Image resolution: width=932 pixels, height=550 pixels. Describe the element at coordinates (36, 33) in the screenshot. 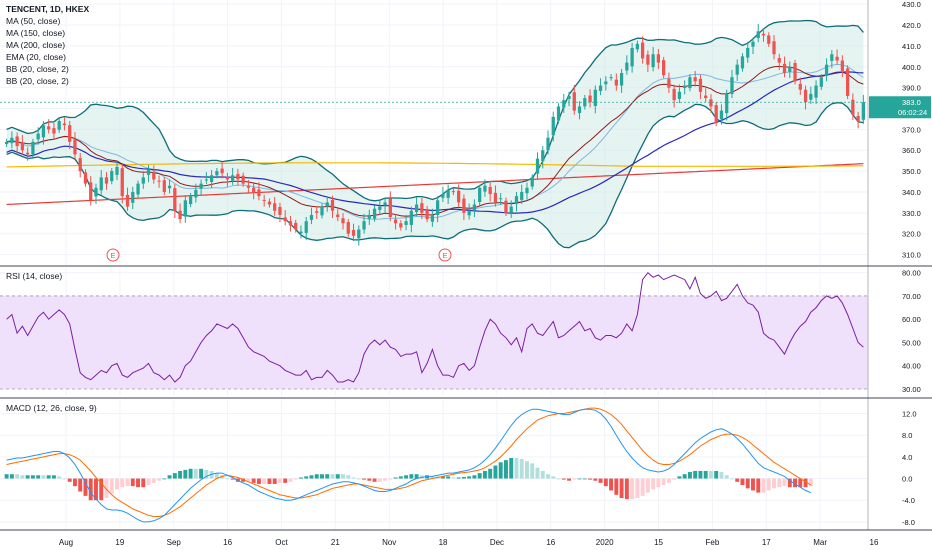

I see `legend-ma150: MA (150, close)` at that location.